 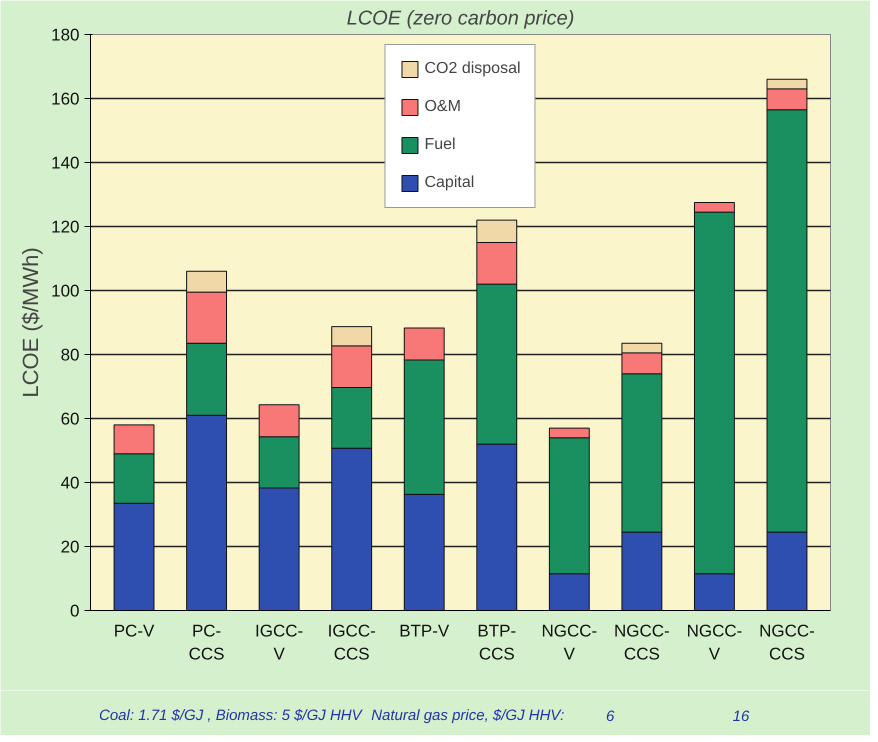 What do you see at coordinates (206, 643) in the screenshot?
I see `x-tick-label: PC-CCS` at bounding box center [206, 643].